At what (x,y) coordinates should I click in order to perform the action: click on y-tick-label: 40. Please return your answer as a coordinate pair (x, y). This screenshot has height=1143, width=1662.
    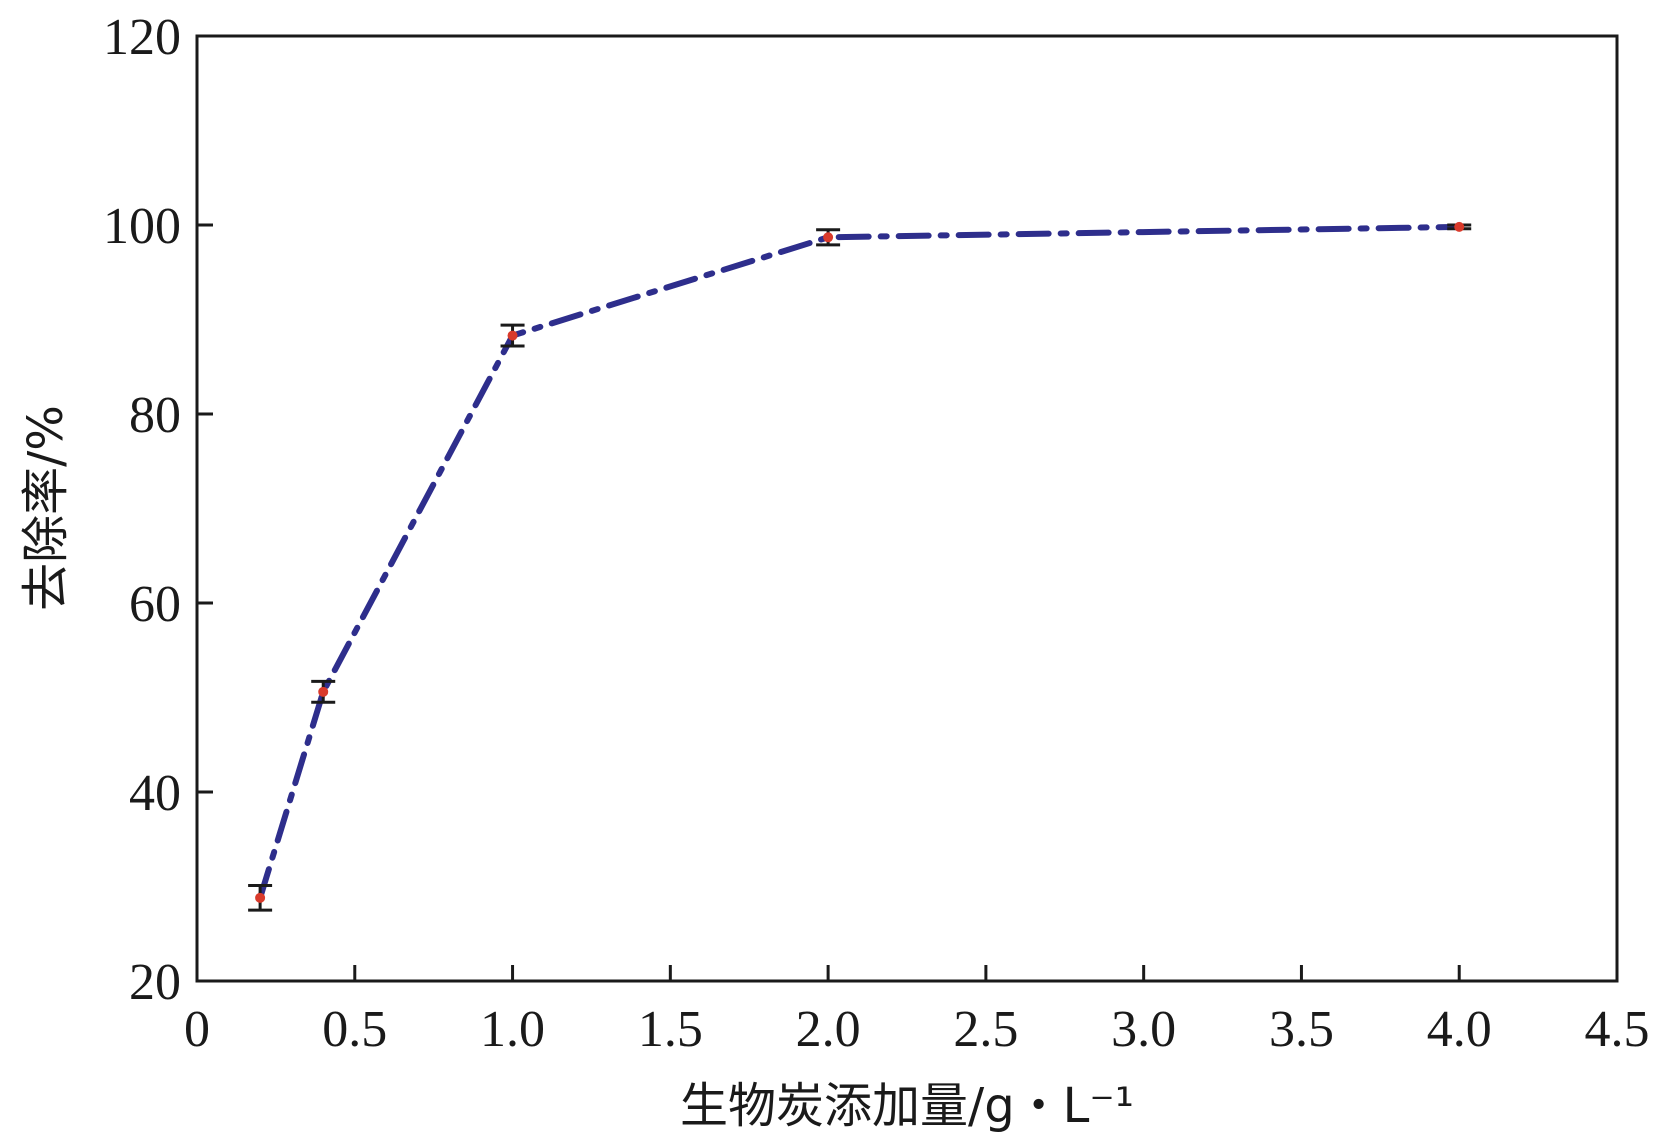
    Looking at the image, I should click on (155, 793).